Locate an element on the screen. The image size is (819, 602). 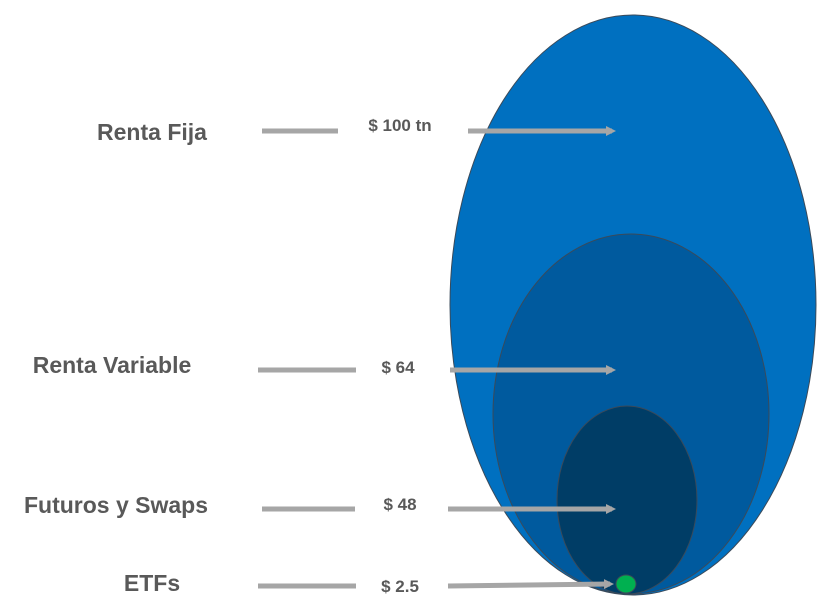
value-renta-fija: $ 100 tn is located at coordinates (399, 125).